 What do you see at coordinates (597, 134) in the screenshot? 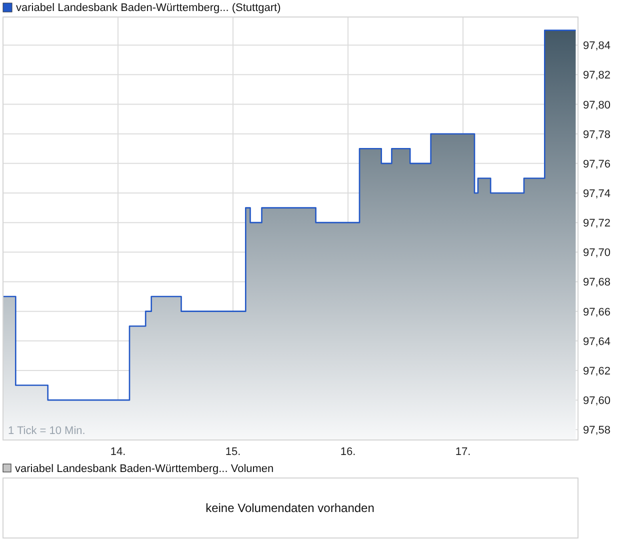
I see `y-tick-label: 97,78` at bounding box center [597, 134].